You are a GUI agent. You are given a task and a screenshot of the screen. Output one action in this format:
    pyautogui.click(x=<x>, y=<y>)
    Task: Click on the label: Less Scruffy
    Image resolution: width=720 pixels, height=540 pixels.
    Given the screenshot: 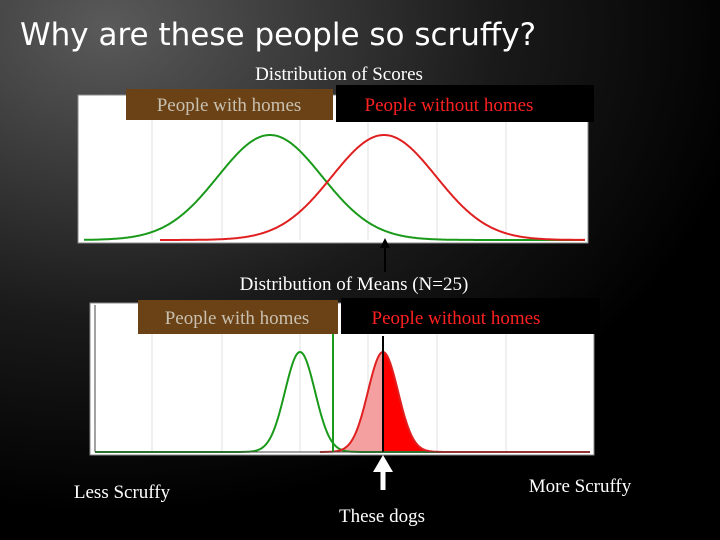 What is the action you would take?
    pyautogui.click(x=122, y=492)
    